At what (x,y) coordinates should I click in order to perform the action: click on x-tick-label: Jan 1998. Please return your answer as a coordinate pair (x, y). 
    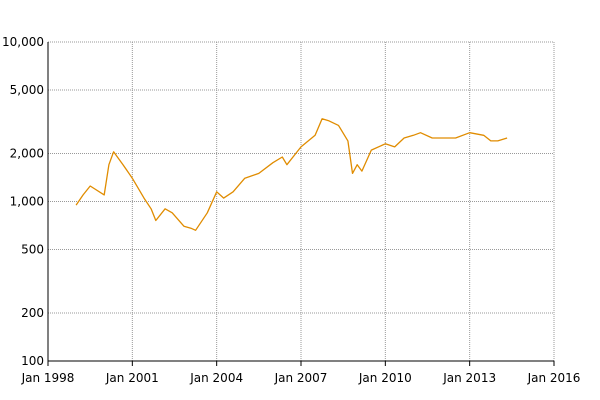
    Looking at the image, I should click on (48, 378).